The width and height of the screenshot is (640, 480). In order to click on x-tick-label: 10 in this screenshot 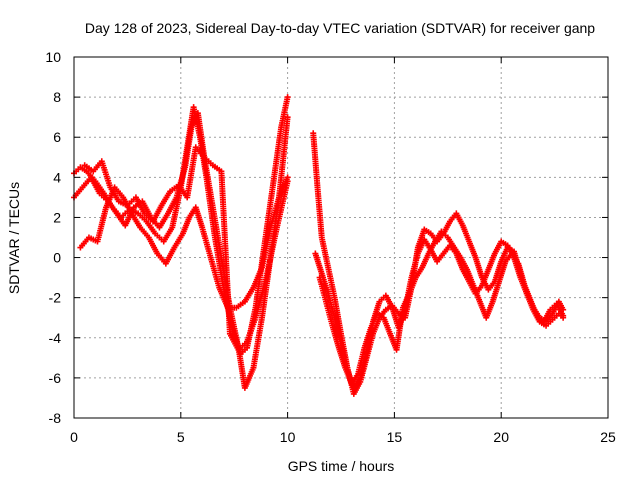, I will do `click(288, 437)`.